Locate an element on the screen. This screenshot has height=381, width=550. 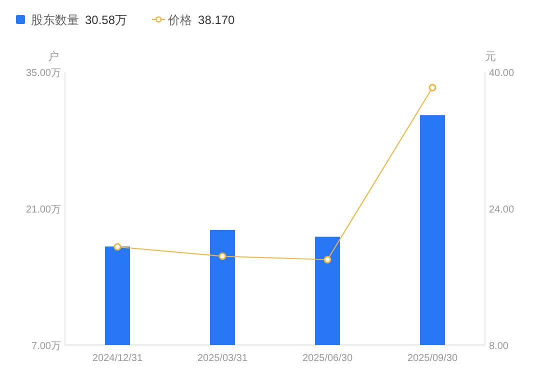
y2-tick-label: 8.00 is located at coordinates (499, 346).